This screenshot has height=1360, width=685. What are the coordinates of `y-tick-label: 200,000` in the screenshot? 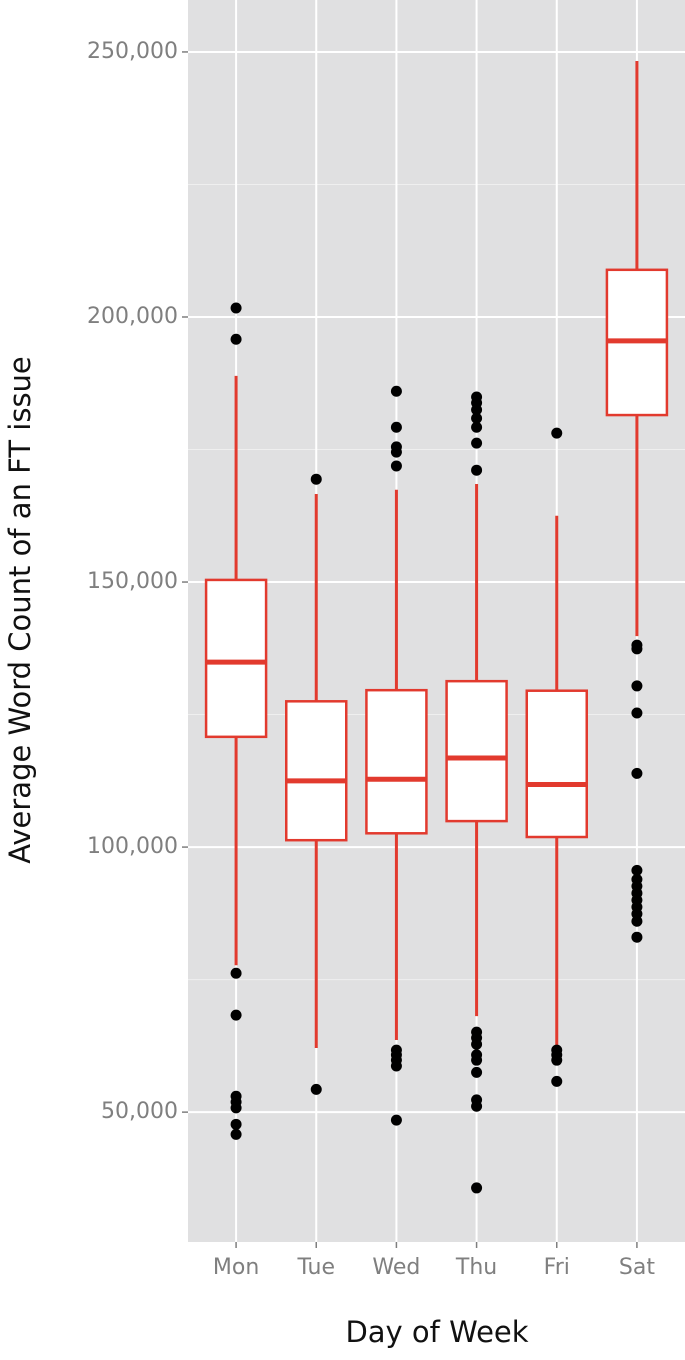 It's located at (132, 316).